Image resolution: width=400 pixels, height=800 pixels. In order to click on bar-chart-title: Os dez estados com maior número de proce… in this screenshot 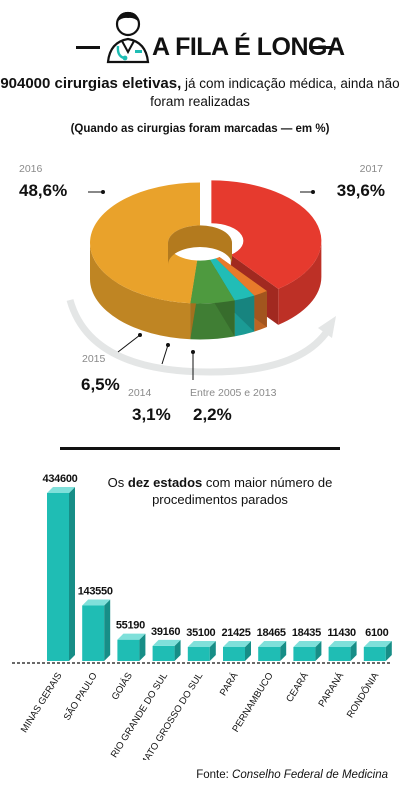, I will do `click(220, 491)`.